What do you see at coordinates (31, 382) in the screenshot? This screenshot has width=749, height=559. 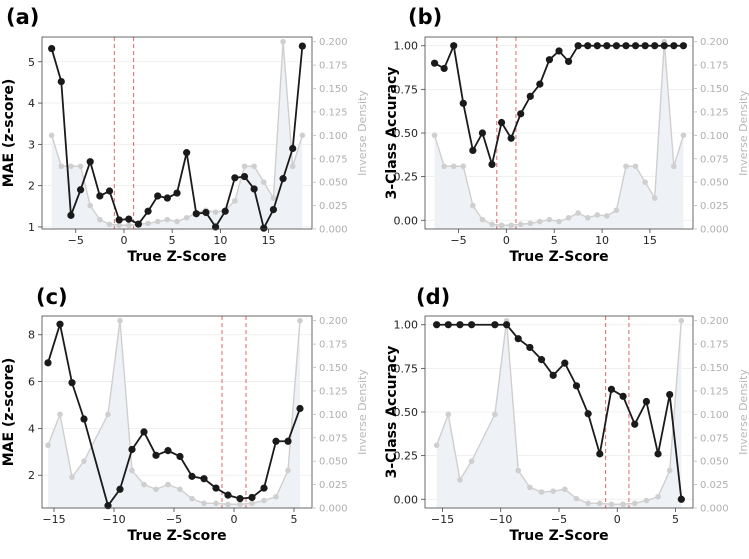 I see `y-tick-label: 6` at bounding box center [31, 382].